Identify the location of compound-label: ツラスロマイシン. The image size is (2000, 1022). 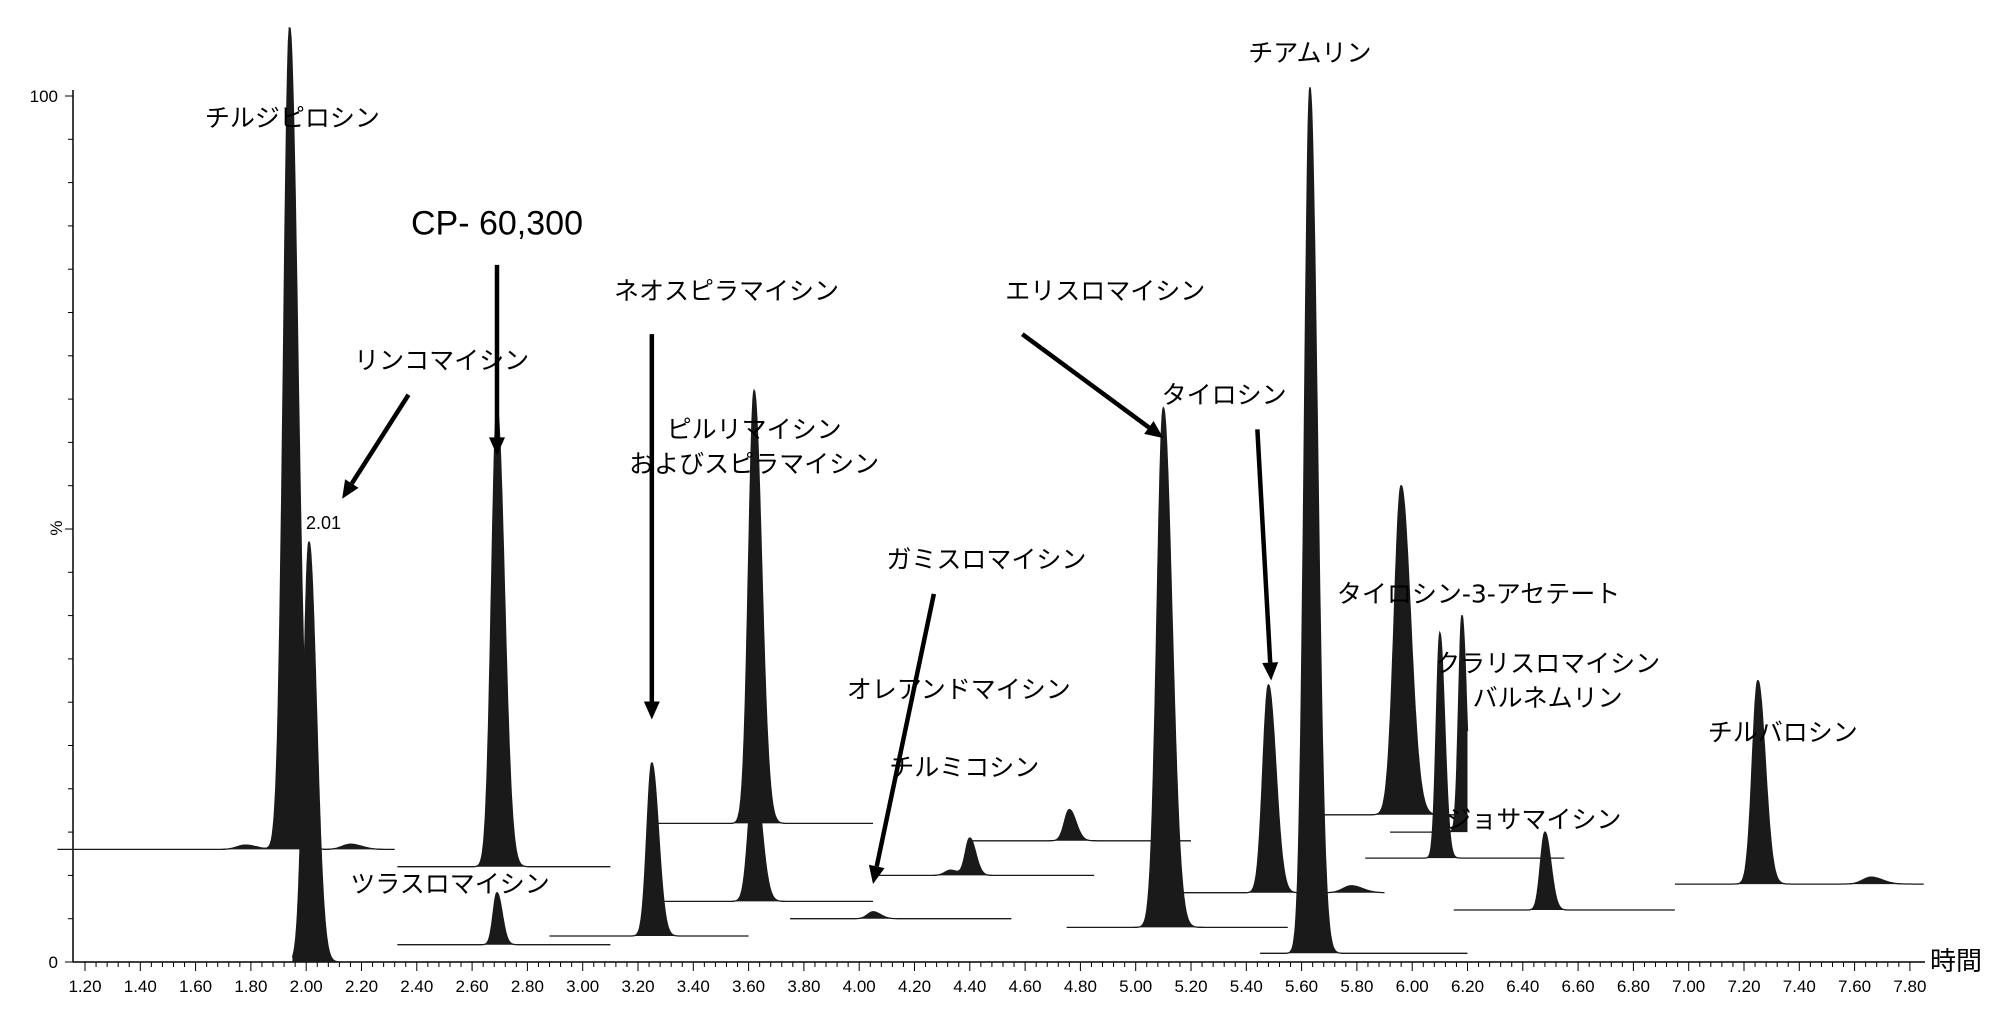
(450, 884).